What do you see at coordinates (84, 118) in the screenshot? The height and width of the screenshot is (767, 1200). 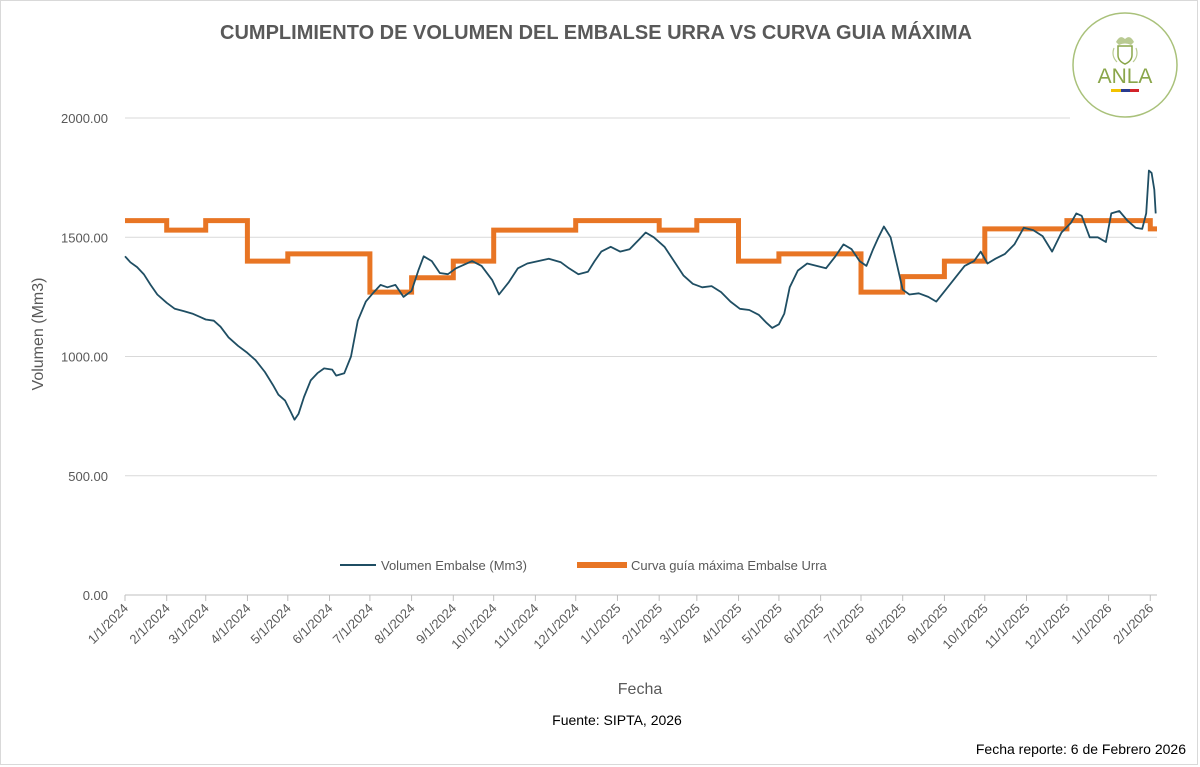 I see `y-tick-label: 2000.00` at bounding box center [84, 118].